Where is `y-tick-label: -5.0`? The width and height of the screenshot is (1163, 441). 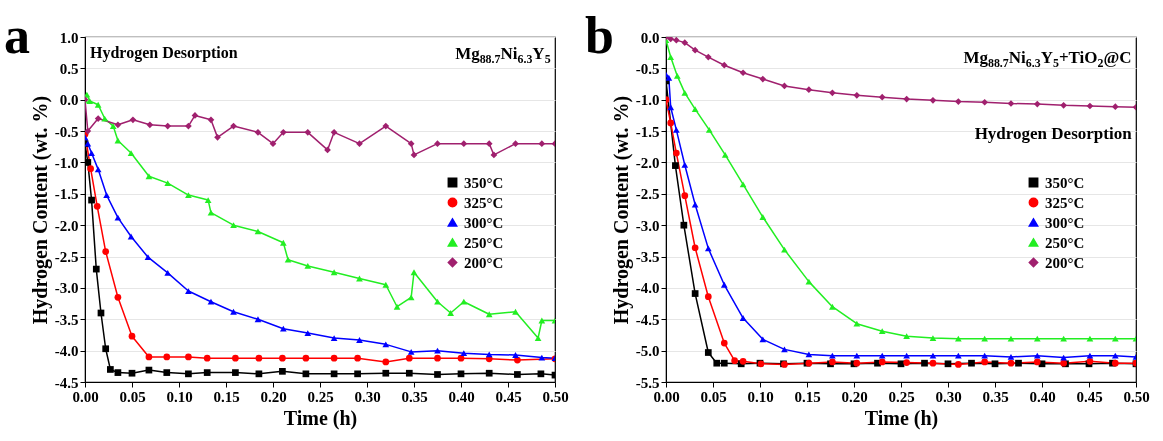 y-tick-label: -5.0 is located at coordinates (647, 351).